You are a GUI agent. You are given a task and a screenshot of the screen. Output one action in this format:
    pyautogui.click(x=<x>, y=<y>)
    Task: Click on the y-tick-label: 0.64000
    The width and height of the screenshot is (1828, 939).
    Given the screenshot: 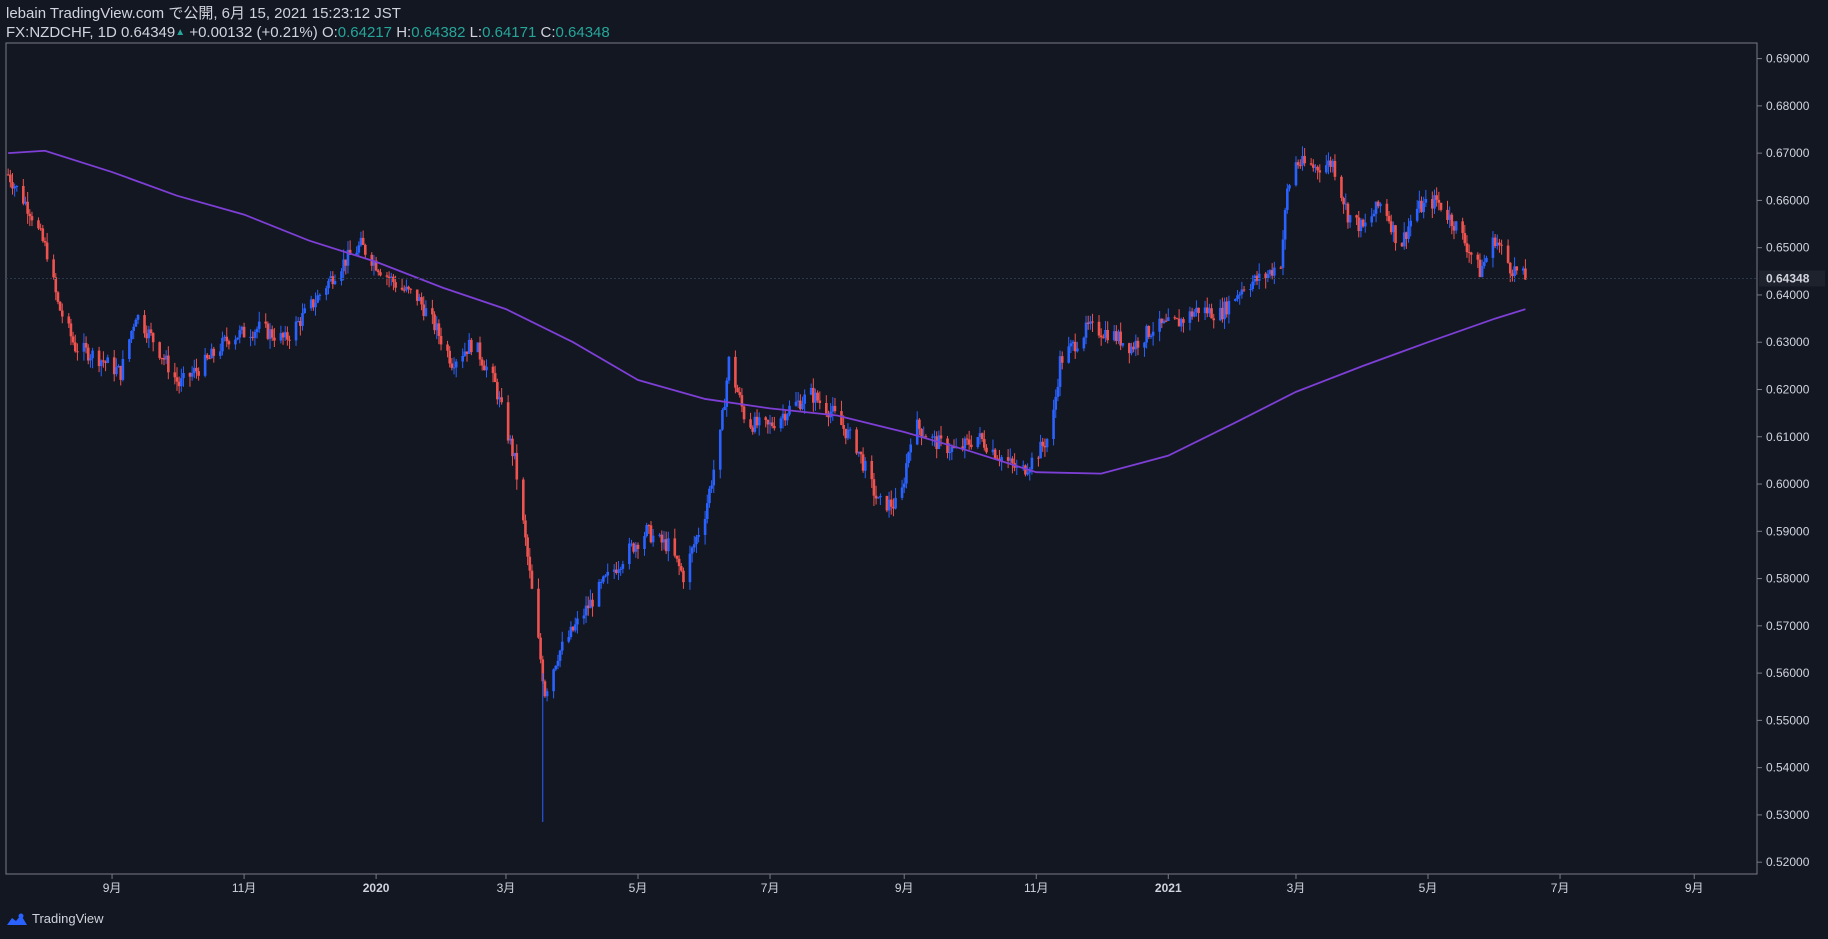 What is the action you would take?
    pyautogui.click(x=1788, y=295)
    